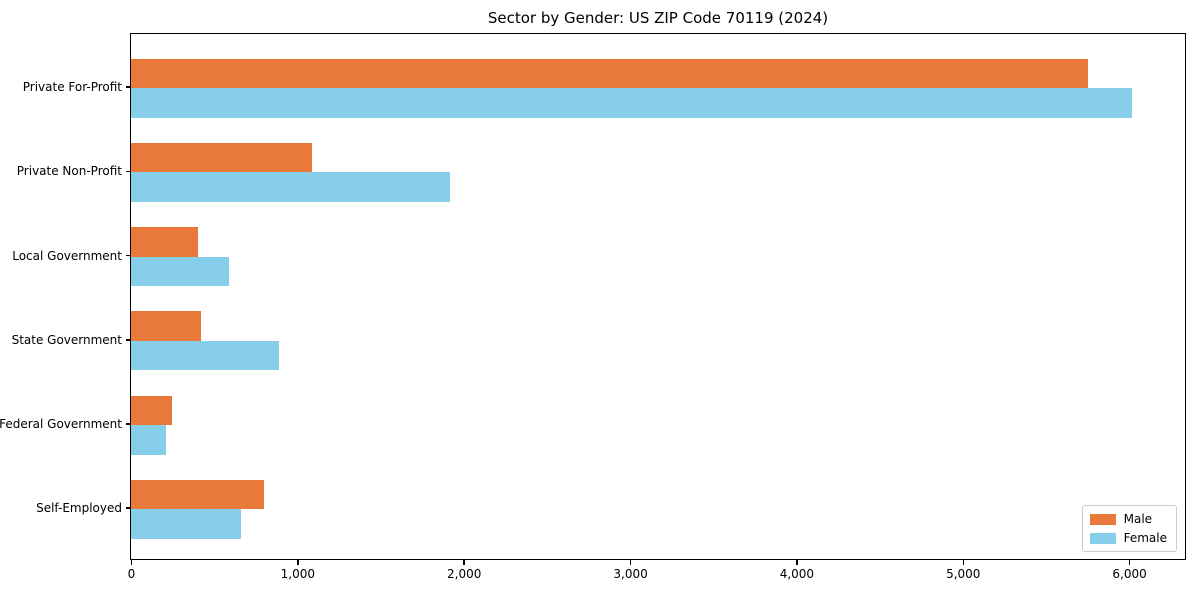 This screenshot has height=600, width=1200. What do you see at coordinates (79, 508) in the screenshot?
I see `y-tick-label-self-employed: Self-Employed` at bounding box center [79, 508].